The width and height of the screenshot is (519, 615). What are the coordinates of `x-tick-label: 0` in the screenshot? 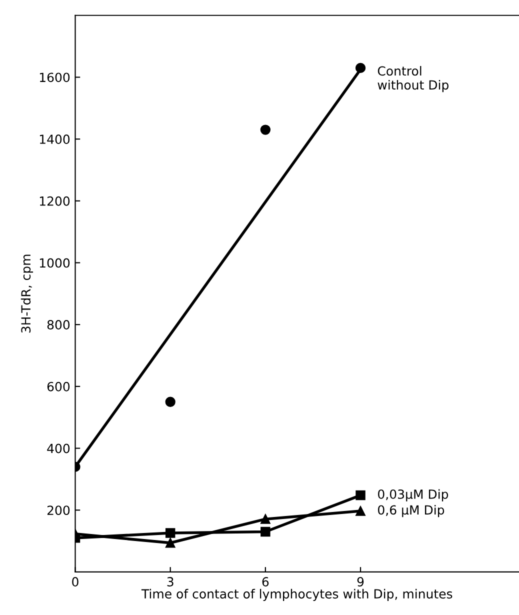 It's located at (75, 581).